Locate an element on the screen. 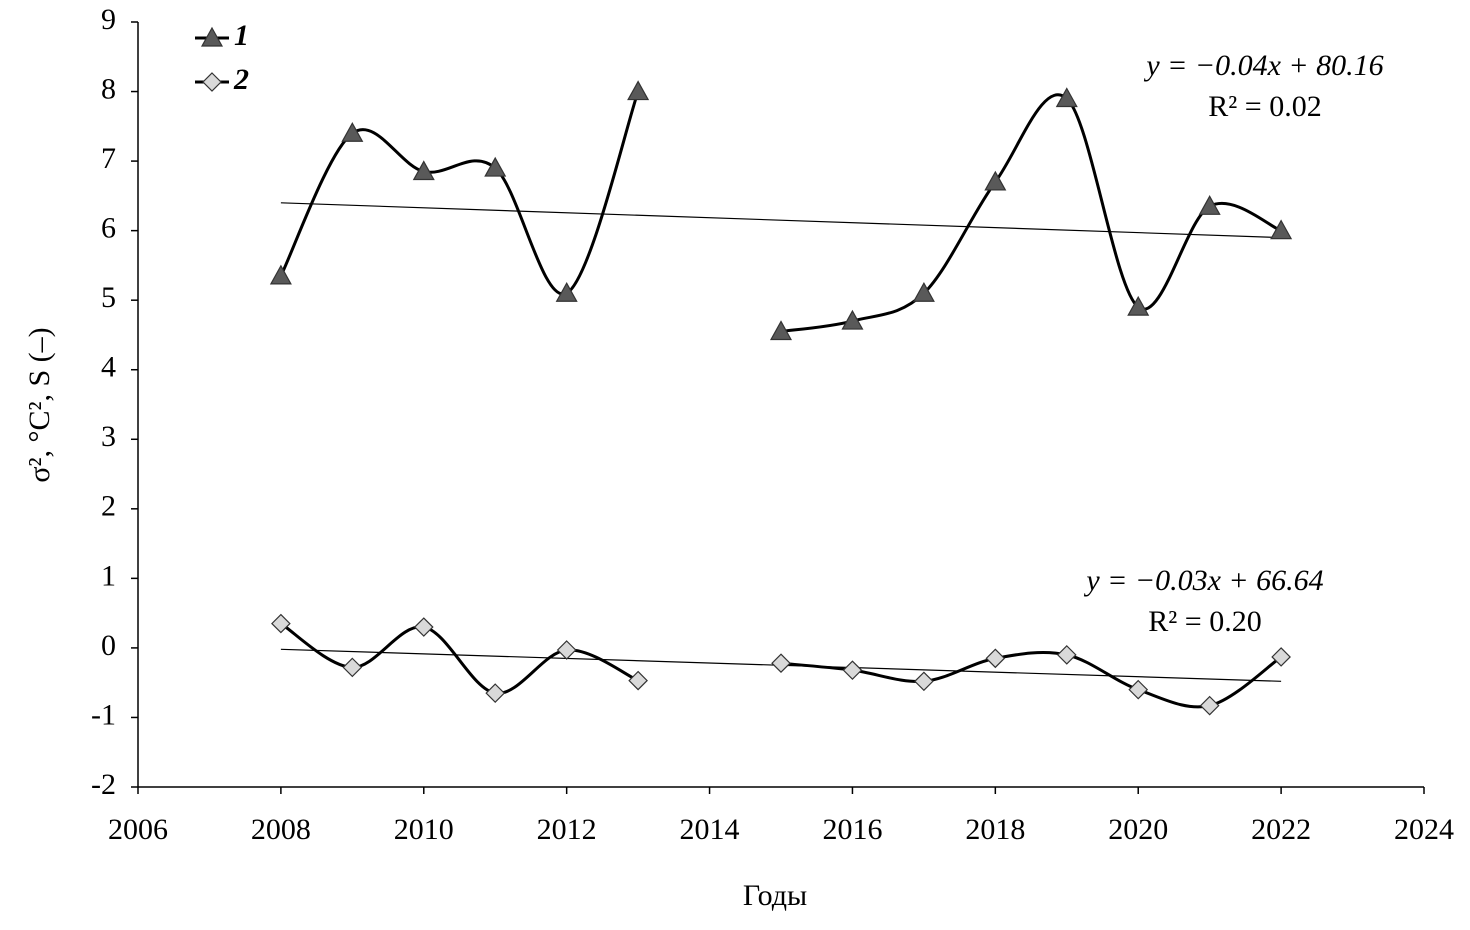 This screenshot has width=1470, height=930. x-axis-label: Годы is located at coordinates (775, 895).